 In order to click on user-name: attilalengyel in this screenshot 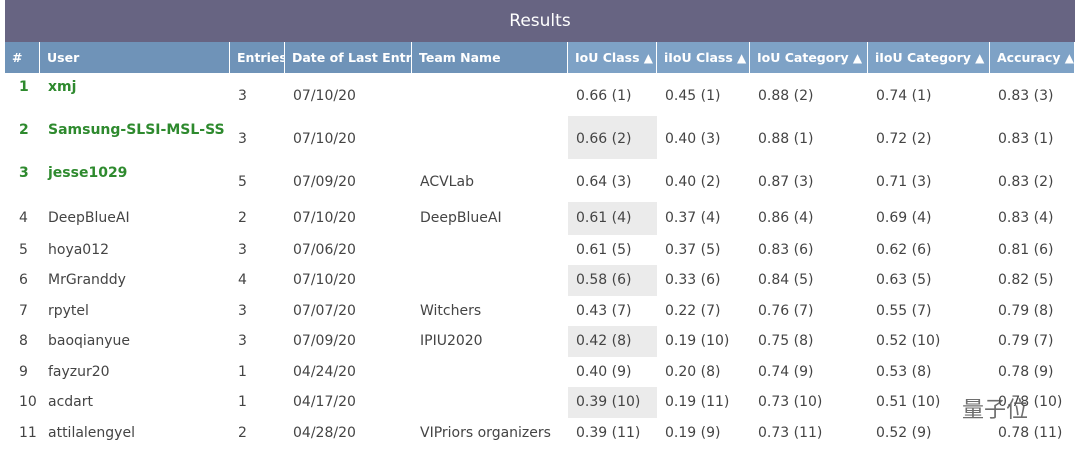, I will do `click(91, 433)`.